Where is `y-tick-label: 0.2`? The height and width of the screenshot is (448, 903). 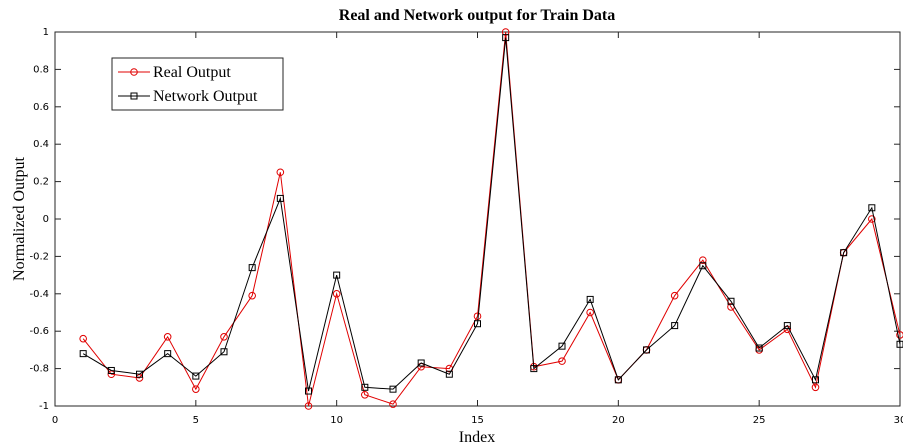 y-tick-label: 0.2 is located at coordinates (41, 182).